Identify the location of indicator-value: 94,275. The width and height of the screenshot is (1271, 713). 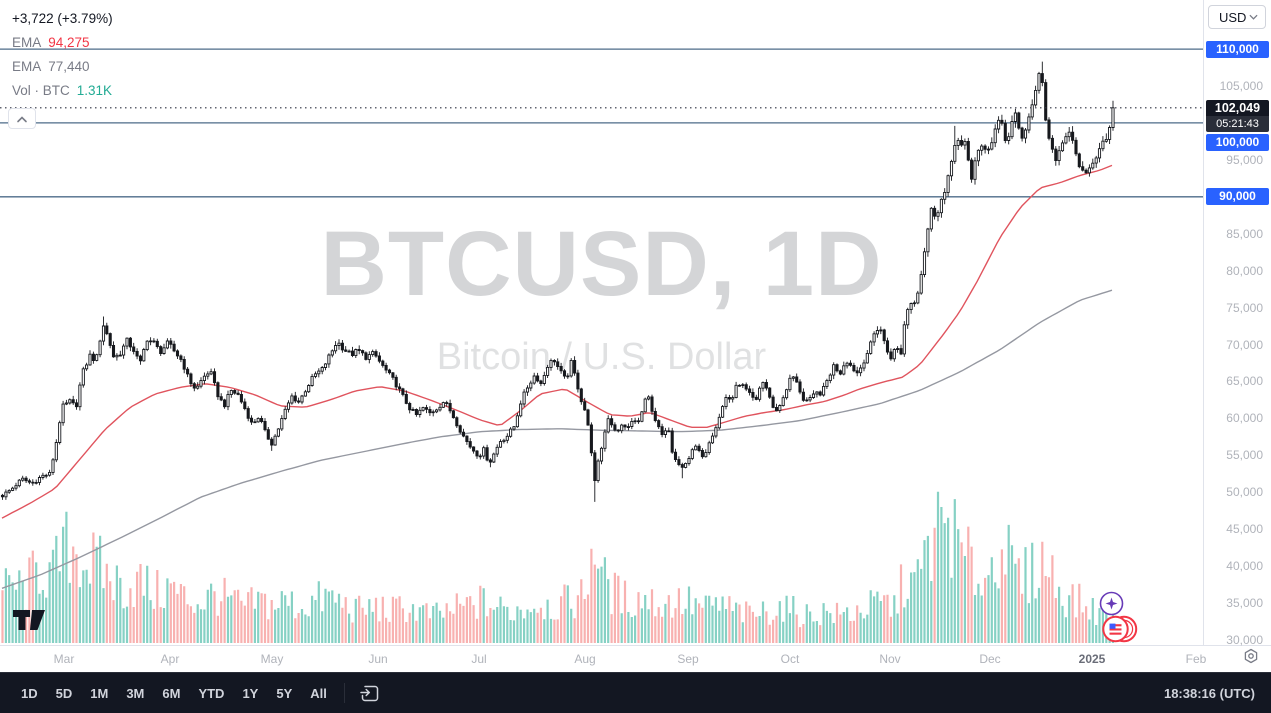
(69, 42).